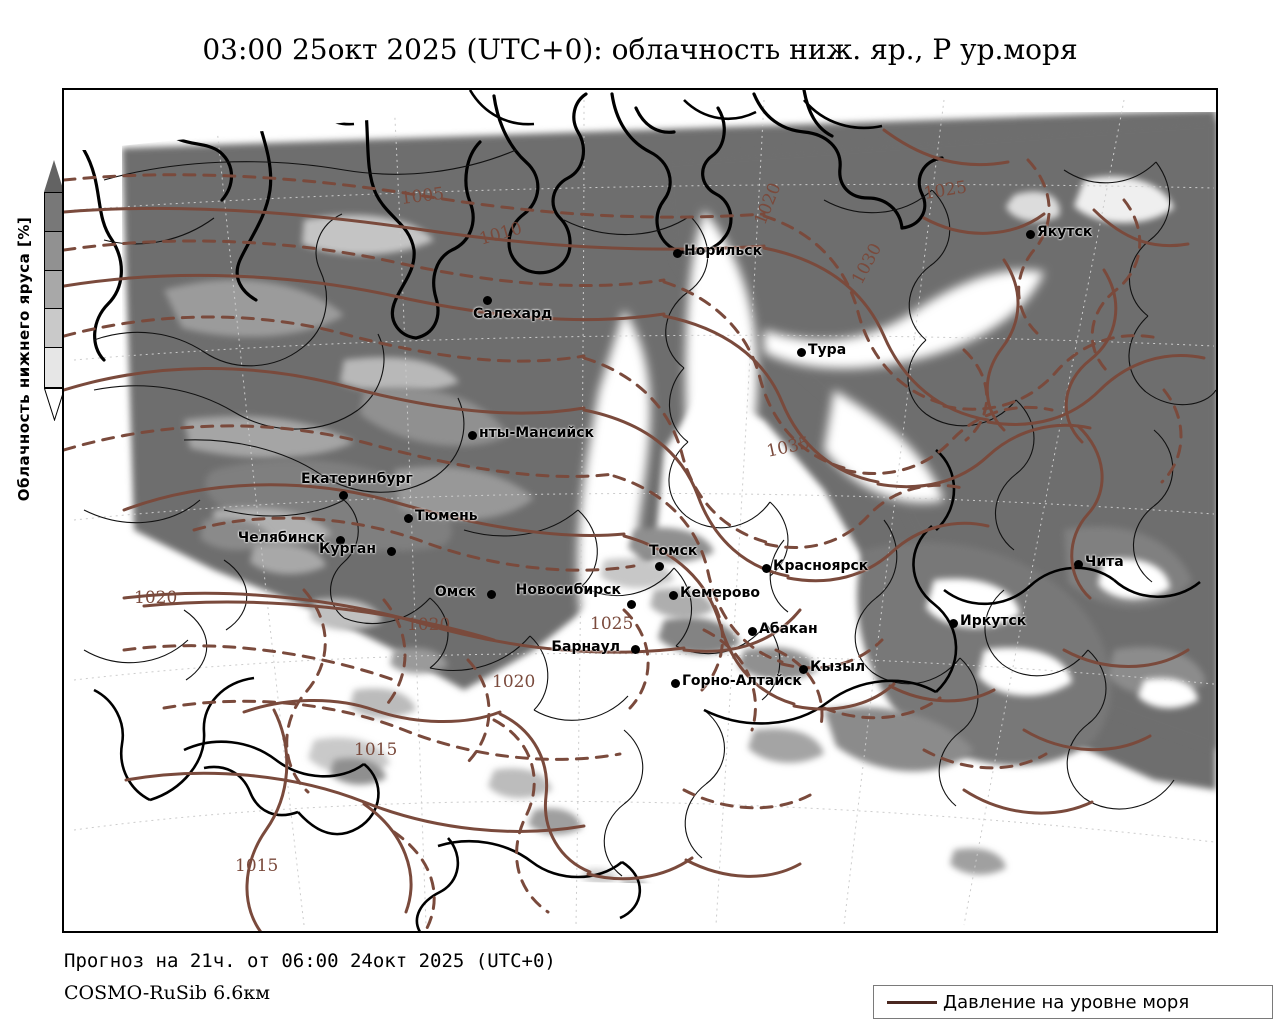  What do you see at coordinates (585, 647) in the screenshot?
I see `city-label: Барнаул` at bounding box center [585, 647].